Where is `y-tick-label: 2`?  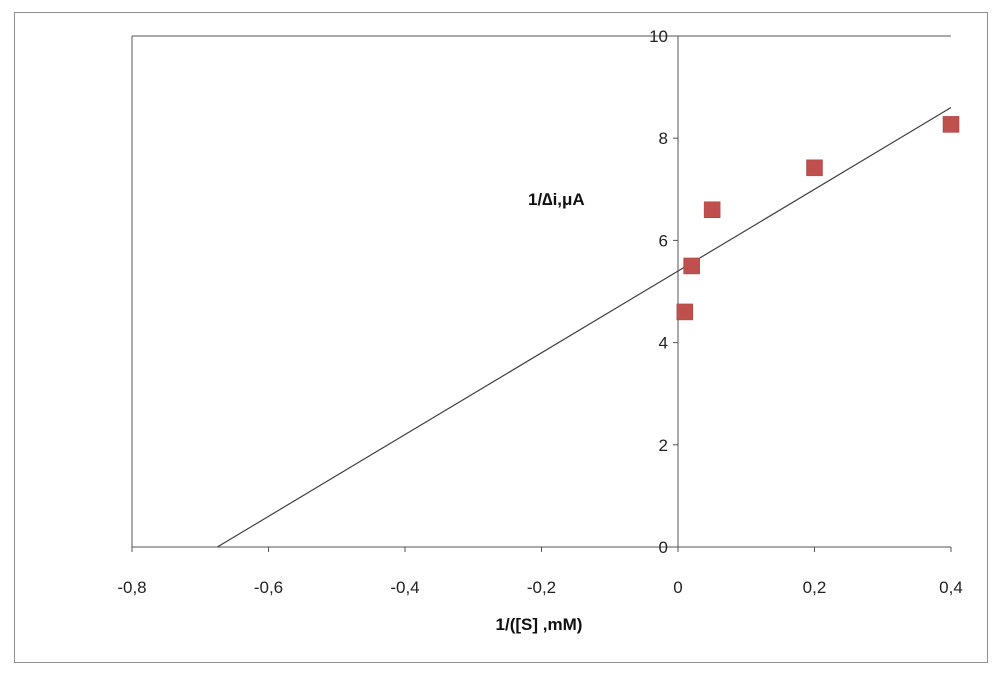
y-tick-label: 2 is located at coordinates (663, 445).